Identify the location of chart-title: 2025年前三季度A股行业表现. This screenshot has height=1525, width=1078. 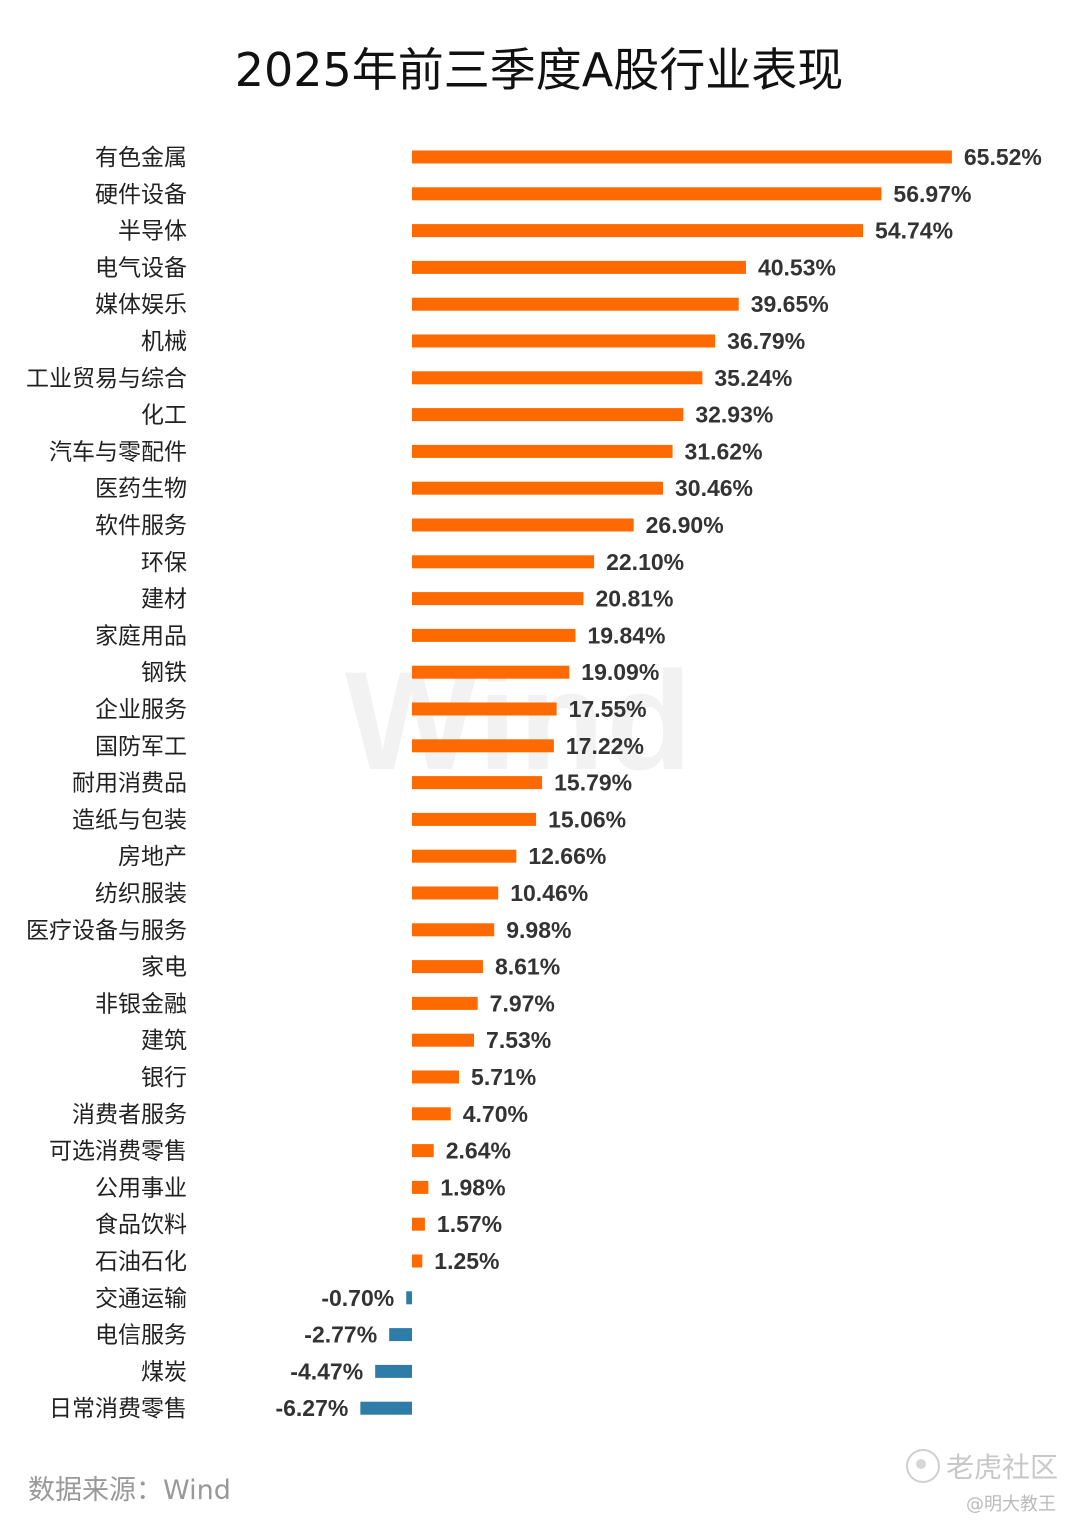
(539, 70).